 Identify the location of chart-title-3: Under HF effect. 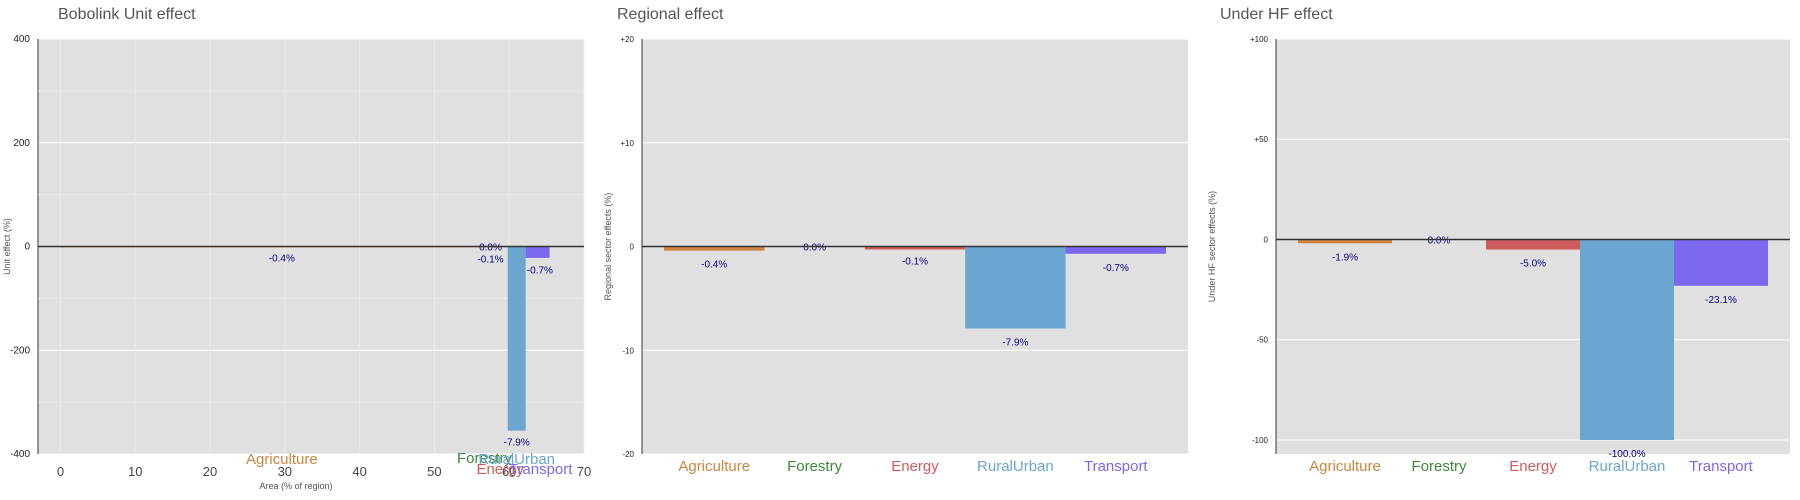
(1276, 14).